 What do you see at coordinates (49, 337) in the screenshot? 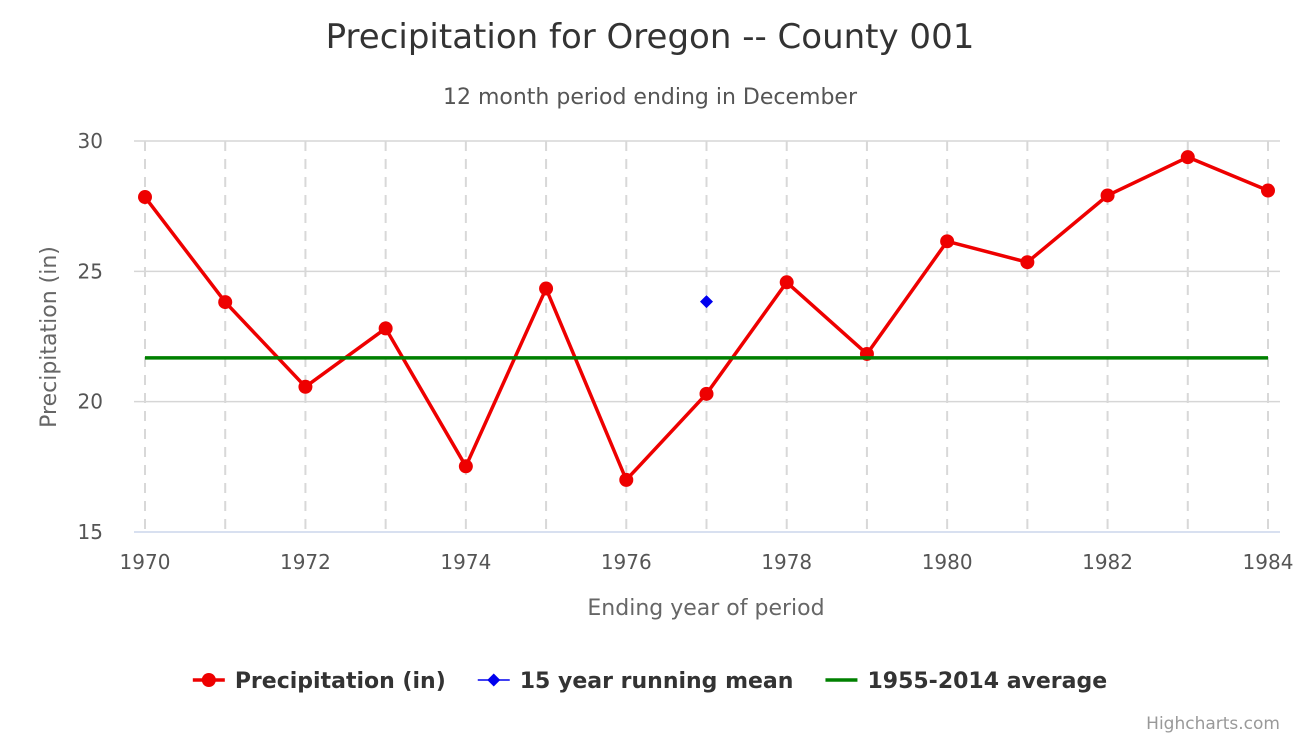
I see `y-axis-title: Precipitation (in)` at bounding box center [49, 337].